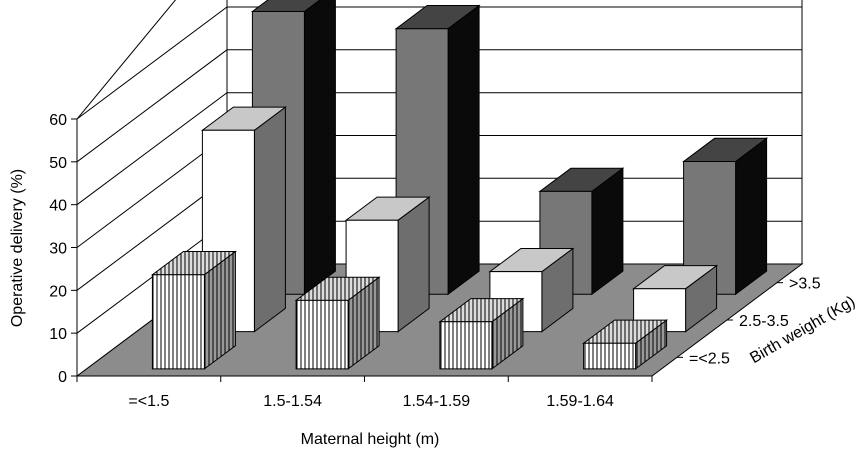  Describe the element at coordinates (58, 163) in the screenshot. I see `y-tick-label: 50` at that location.